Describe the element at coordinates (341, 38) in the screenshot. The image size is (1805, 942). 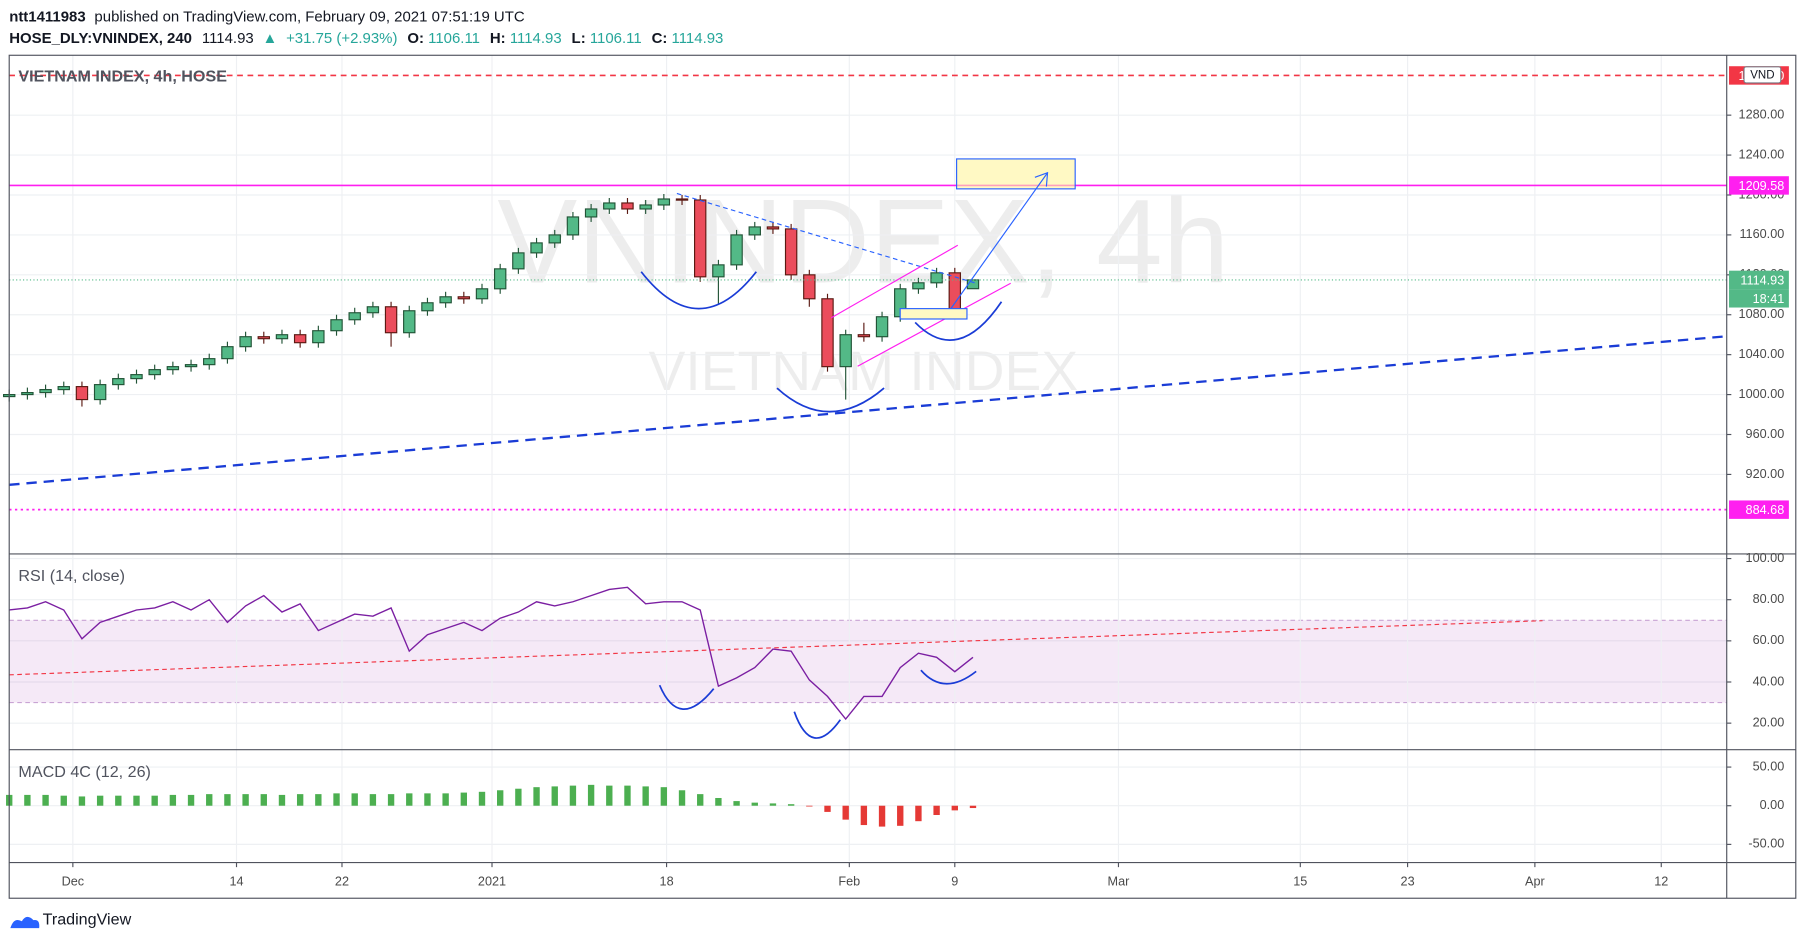
I see `change: +31.75 (+2.93%)` at that location.